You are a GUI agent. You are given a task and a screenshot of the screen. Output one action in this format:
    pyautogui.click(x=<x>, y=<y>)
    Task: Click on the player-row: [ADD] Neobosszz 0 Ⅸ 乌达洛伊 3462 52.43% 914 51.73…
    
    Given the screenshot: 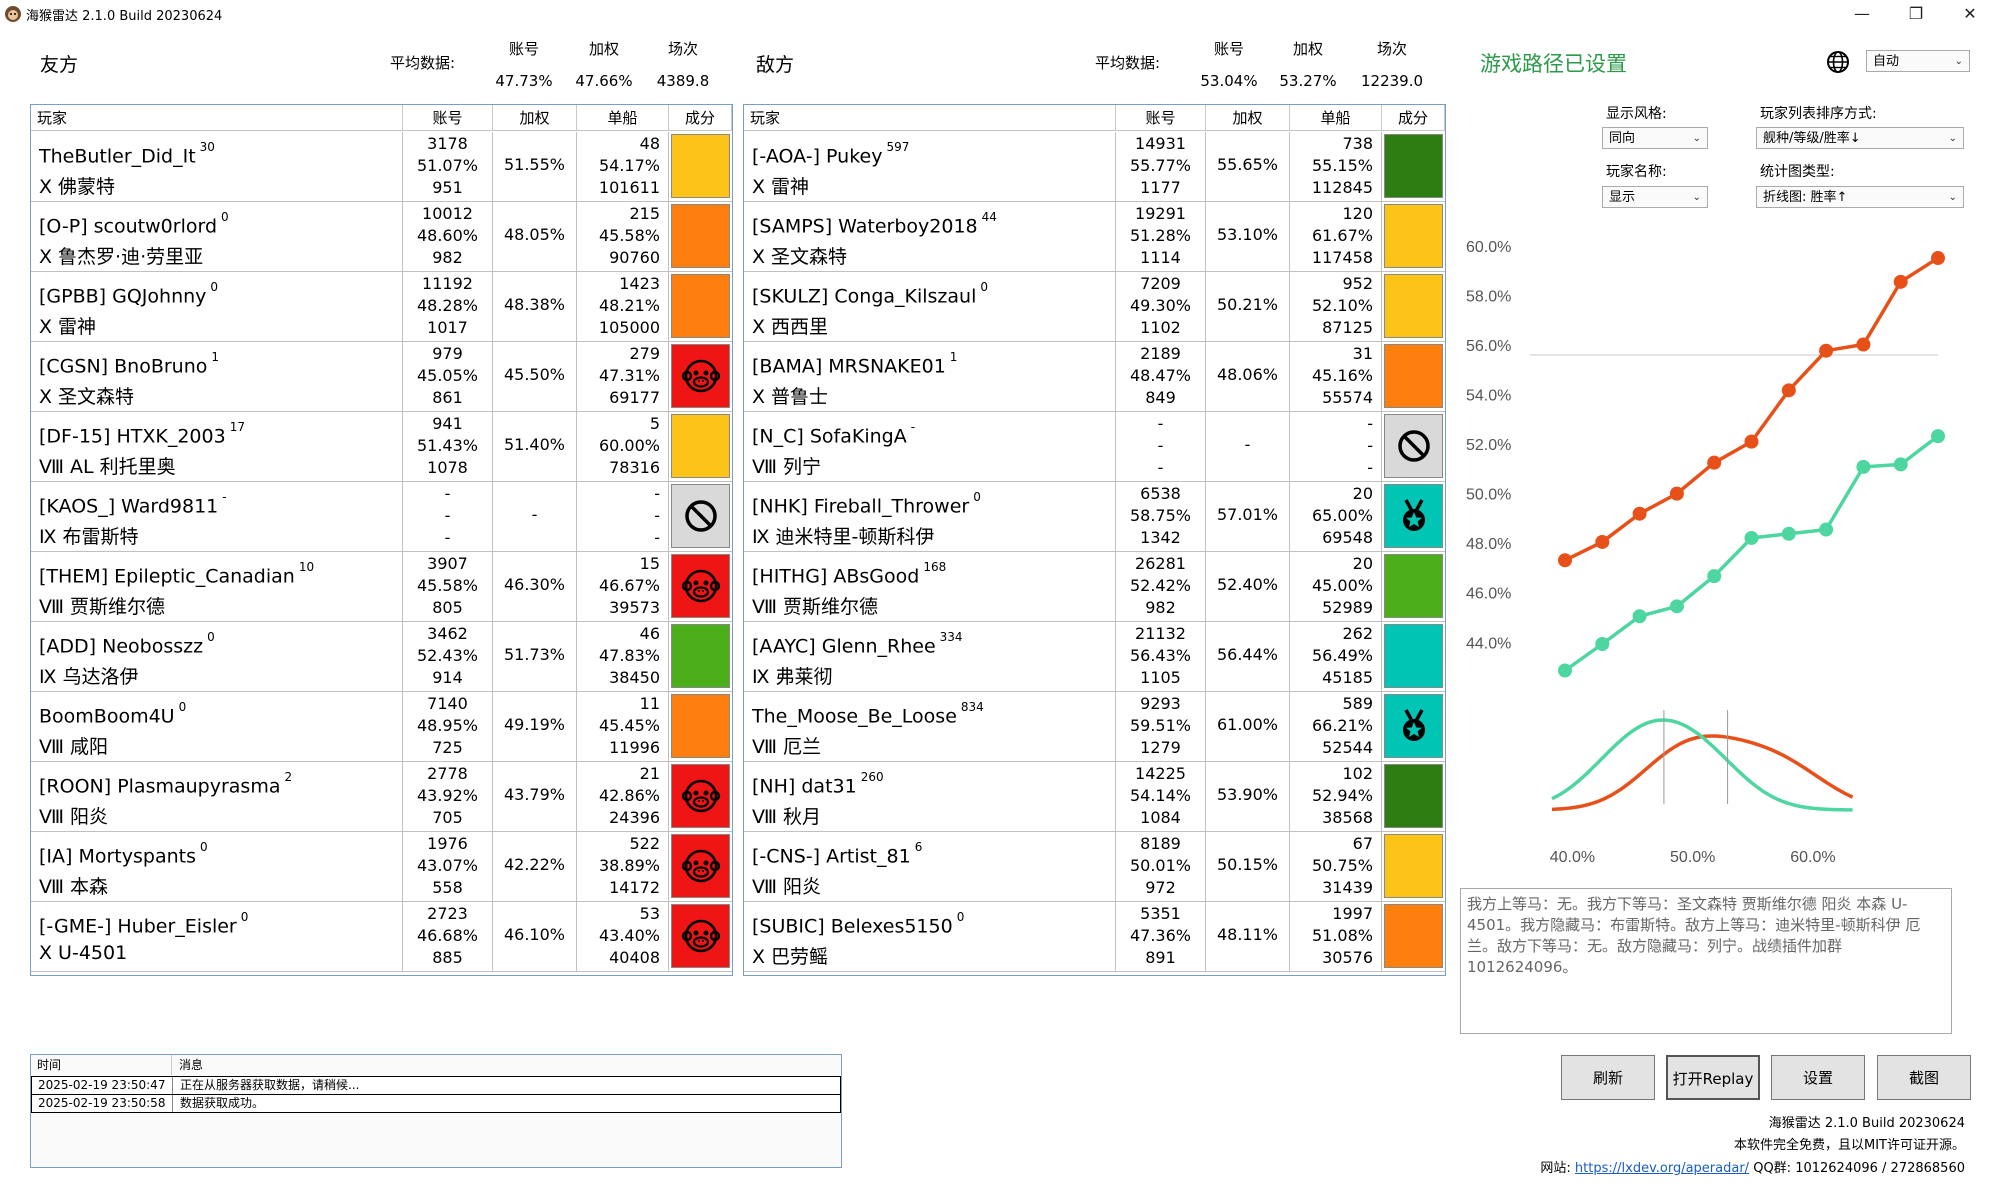 What is the action you would take?
    pyautogui.click(x=381, y=657)
    